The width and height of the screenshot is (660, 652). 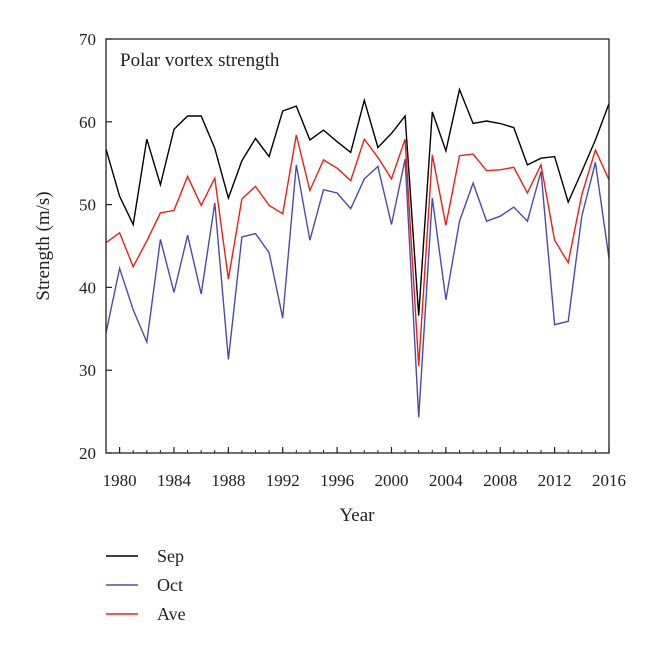 What do you see at coordinates (87, 205) in the screenshot?
I see `y-tick-label-50: 50` at bounding box center [87, 205].